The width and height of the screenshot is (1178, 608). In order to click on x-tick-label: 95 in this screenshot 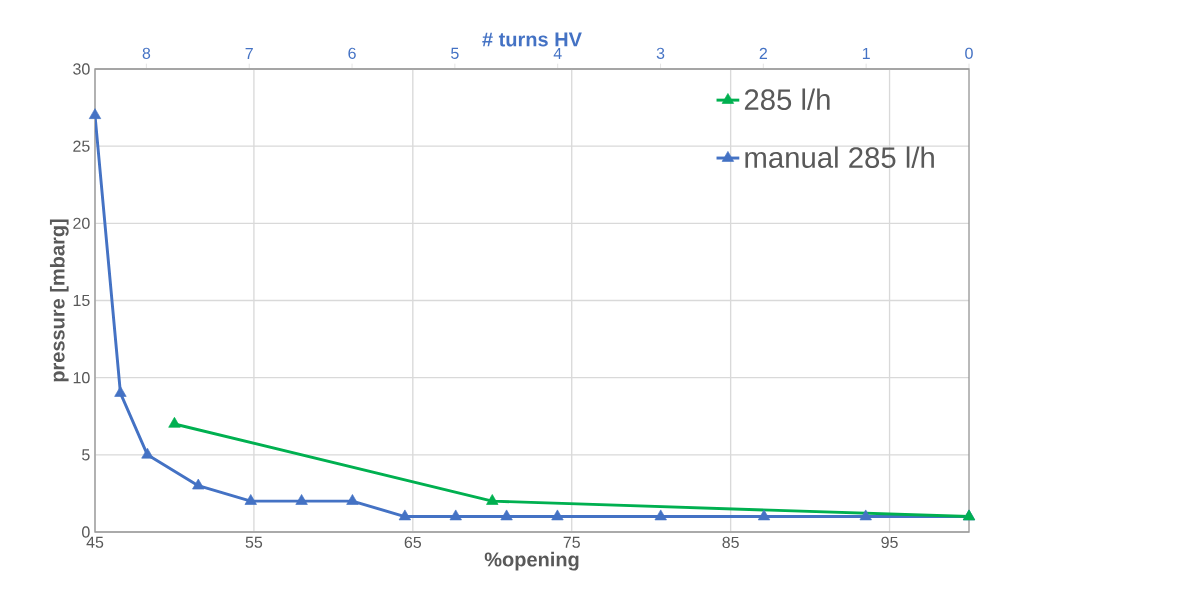, I will do `click(889, 542)`.